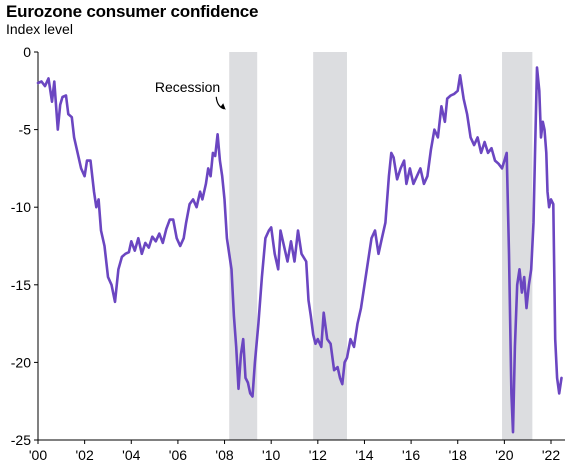 The image size is (573, 473). I want to click on annotations: Recession, so click(190, 94).